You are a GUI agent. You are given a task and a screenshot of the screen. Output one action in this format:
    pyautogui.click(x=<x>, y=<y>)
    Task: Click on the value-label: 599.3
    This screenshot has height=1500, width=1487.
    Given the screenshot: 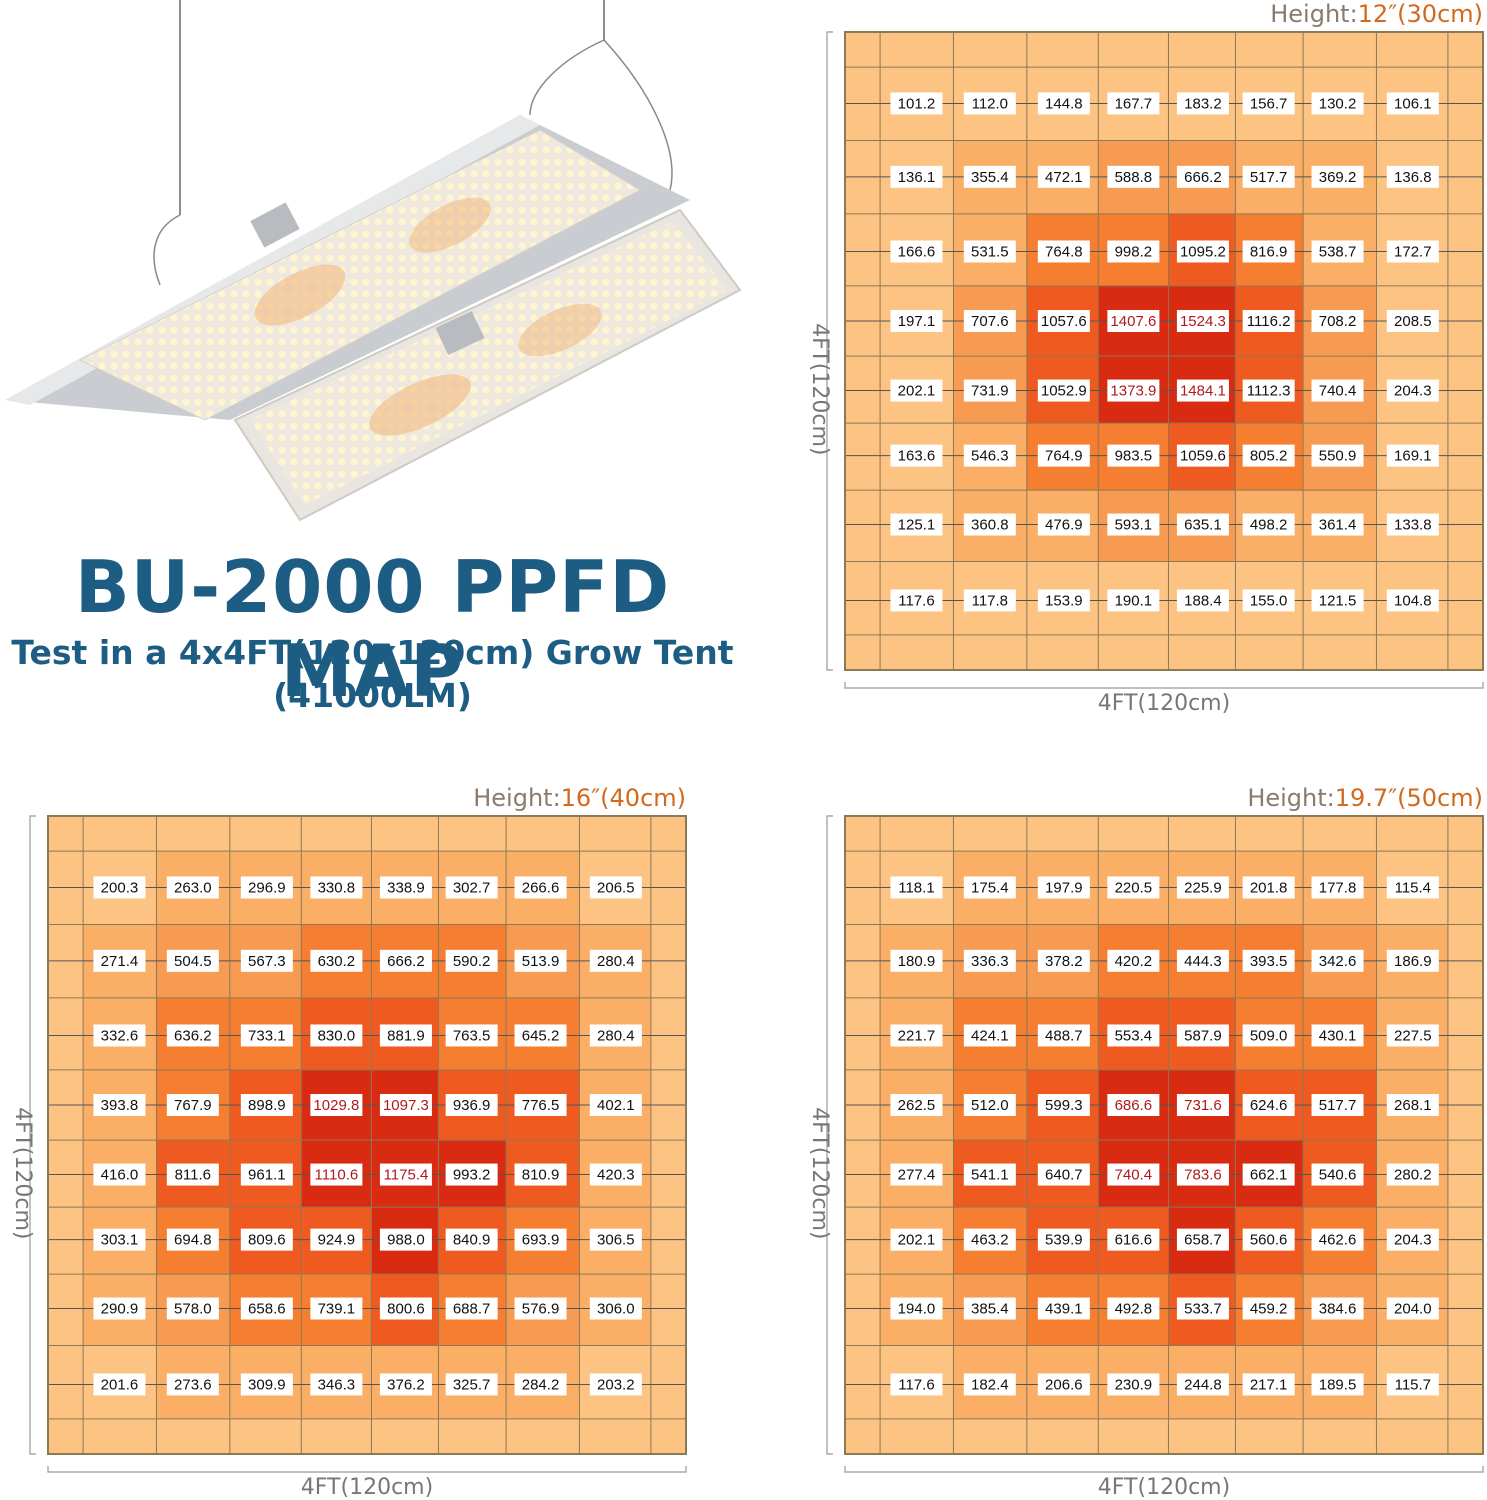 What is the action you would take?
    pyautogui.click(x=1064, y=1105)
    